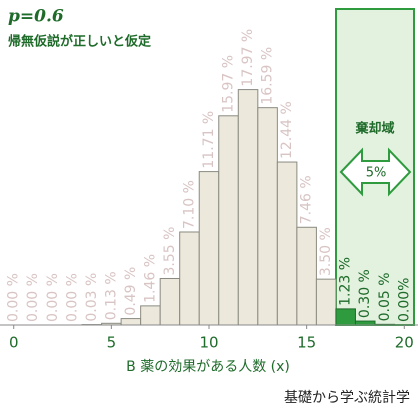  Describe the element at coordinates (229, 84) in the screenshot. I see `value-label: 15.97 %` at that location.